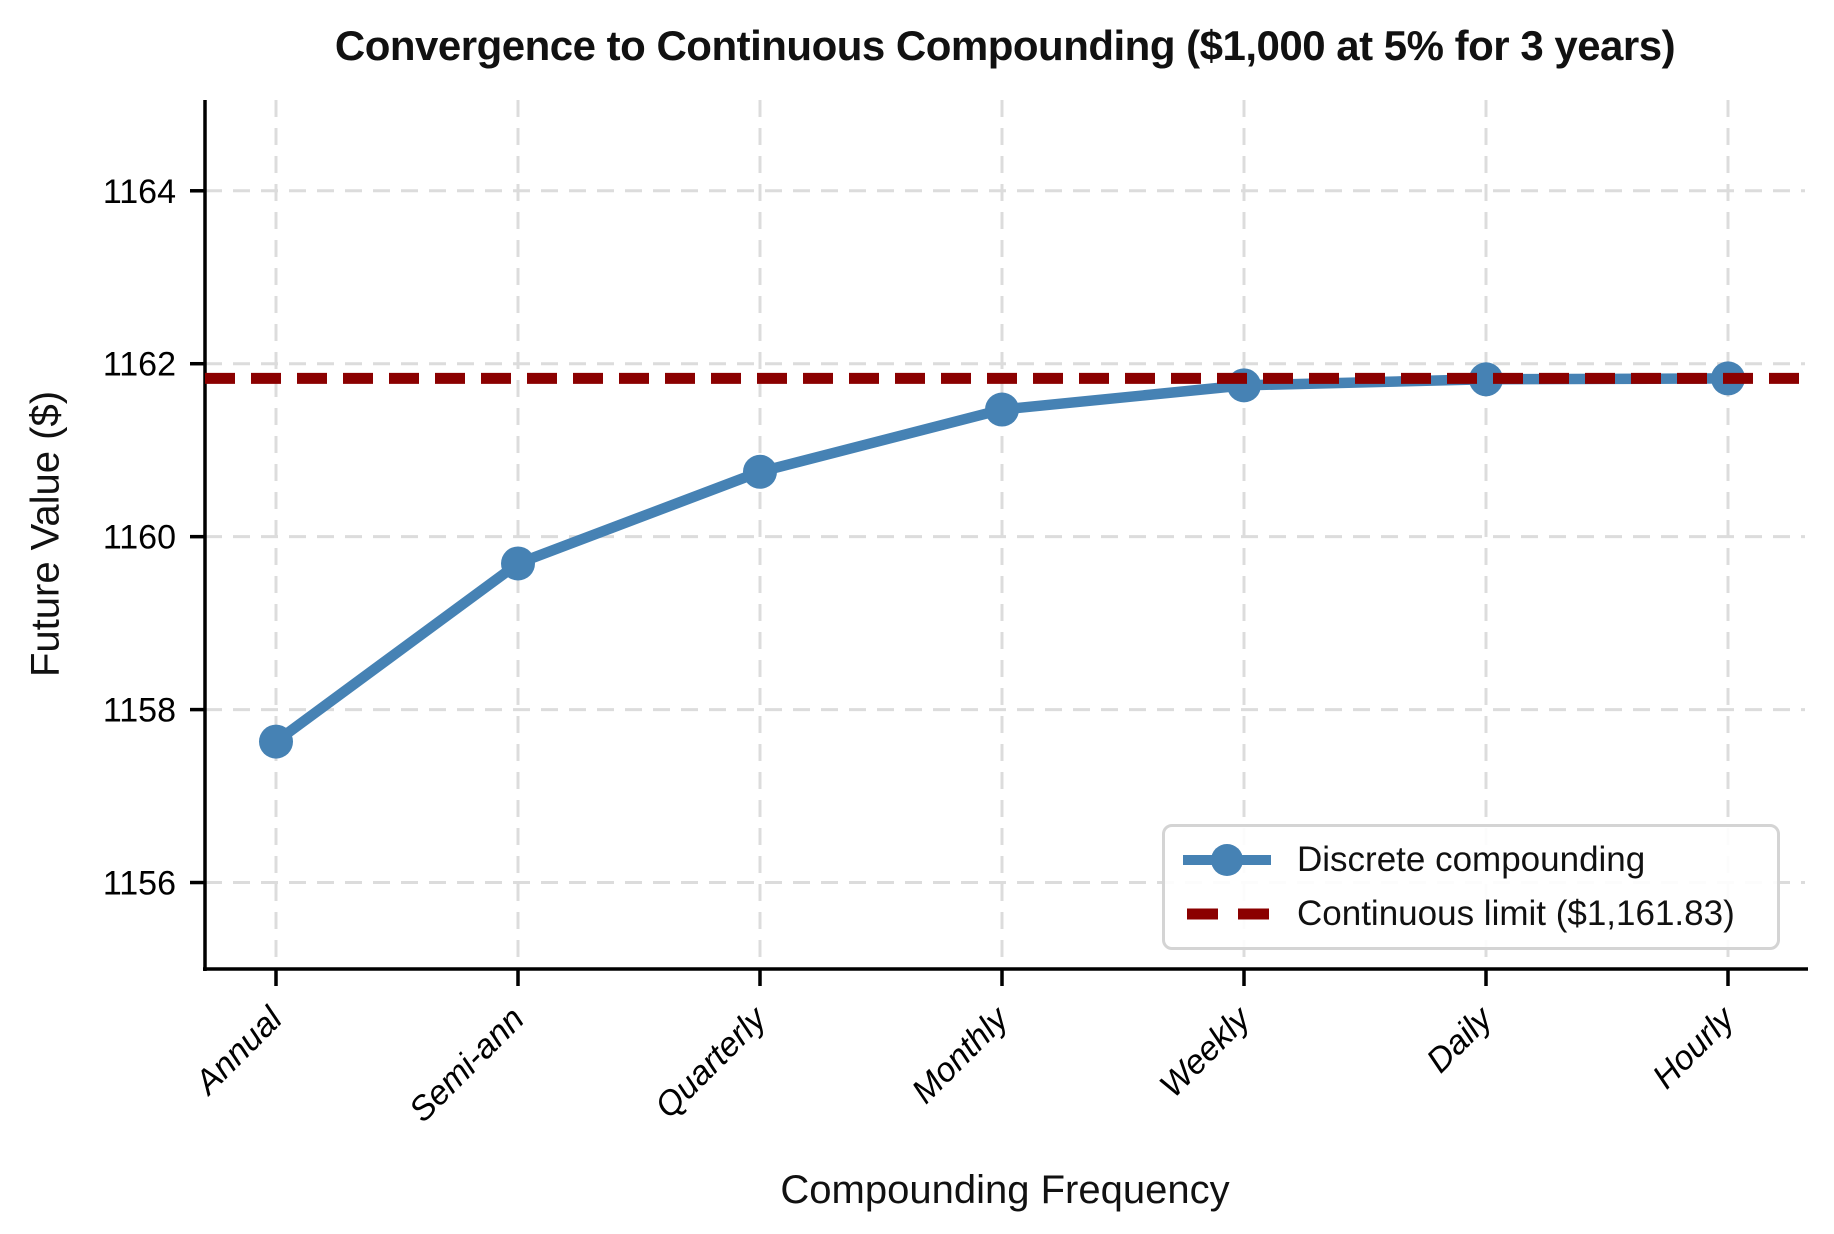 The height and width of the screenshot is (1234, 1834). I want to click on y-tick-label: 1156, so click(139, 884).